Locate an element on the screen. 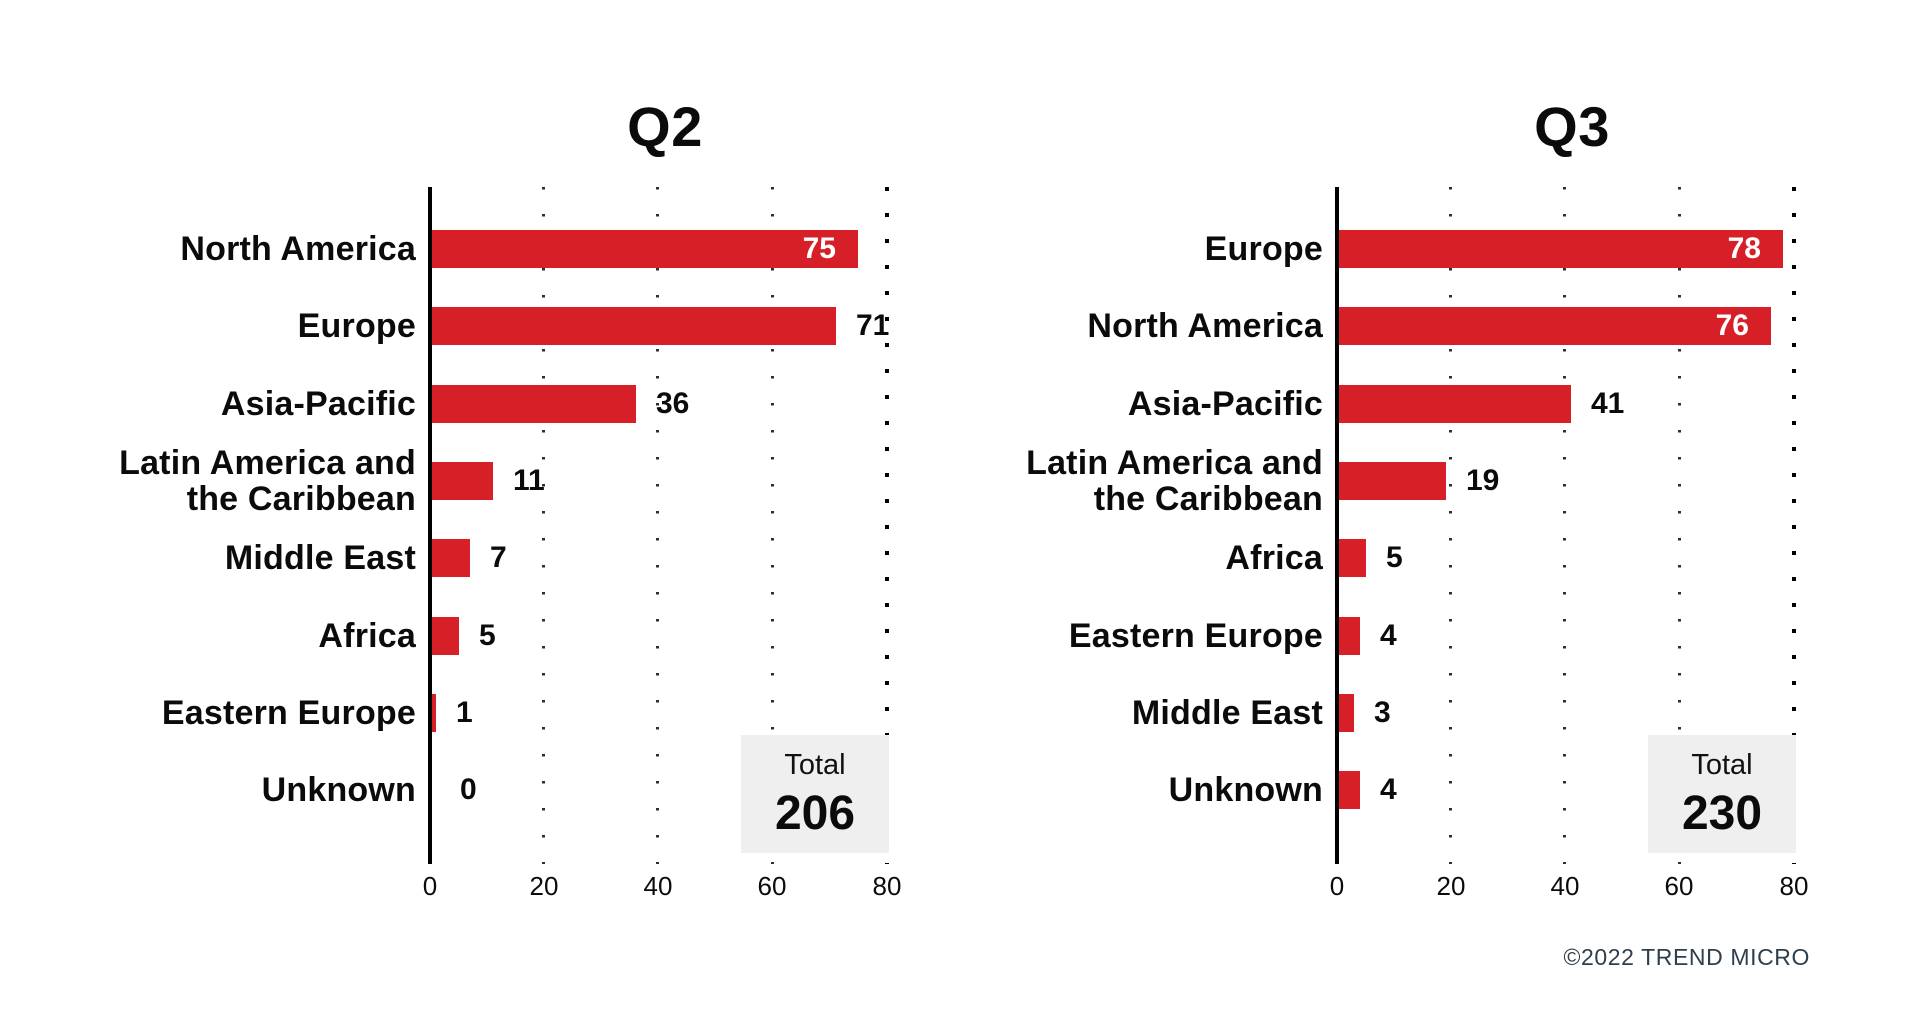 The height and width of the screenshot is (1033, 1910). bar-row: 11 is located at coordinates (667, 481).